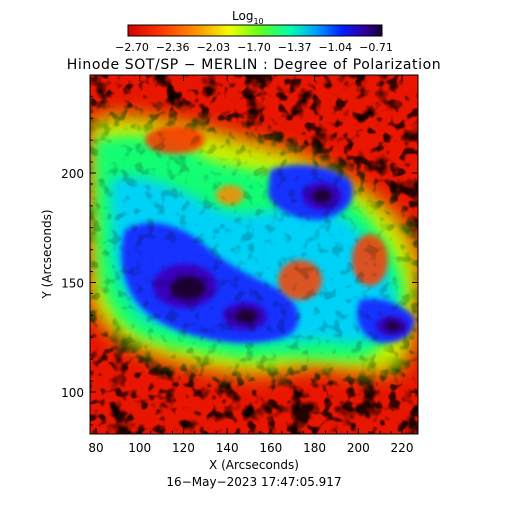 The width and height of the screenshot is (508, 512). I want to click on y-tick-label: 150, so click(72, 284).